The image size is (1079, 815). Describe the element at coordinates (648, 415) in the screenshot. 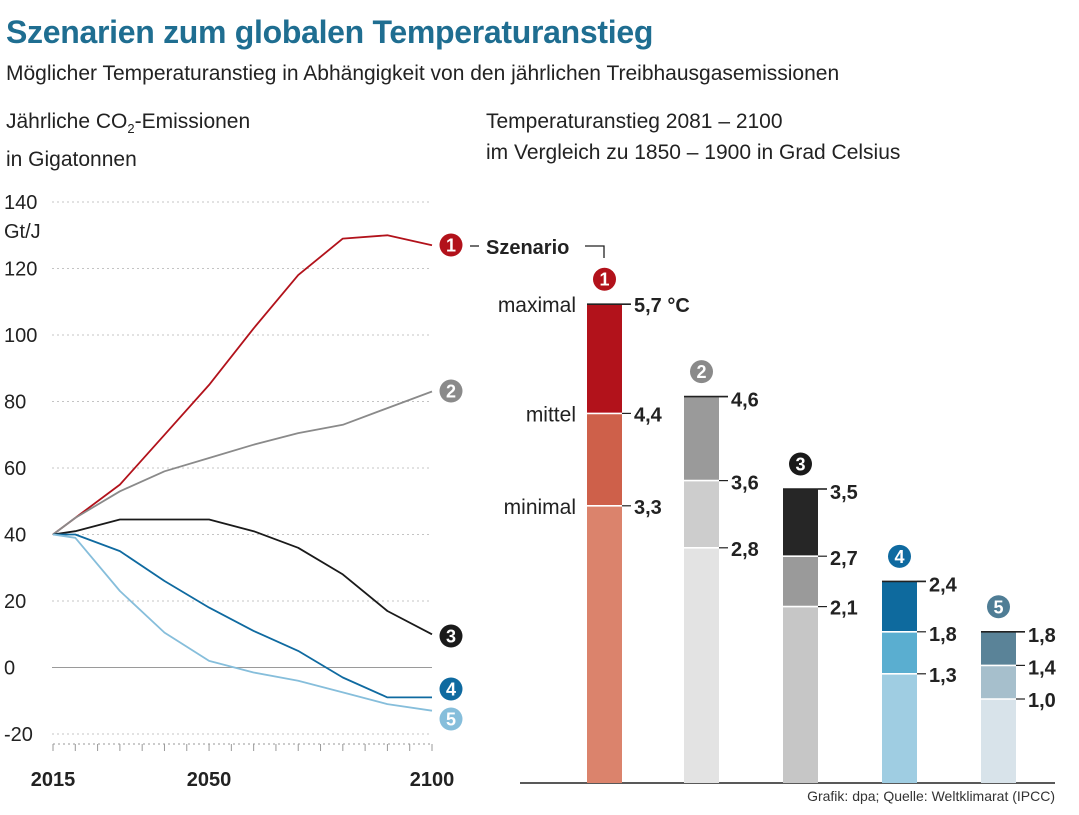

I see `bar-value-label: 4,4` at that location.